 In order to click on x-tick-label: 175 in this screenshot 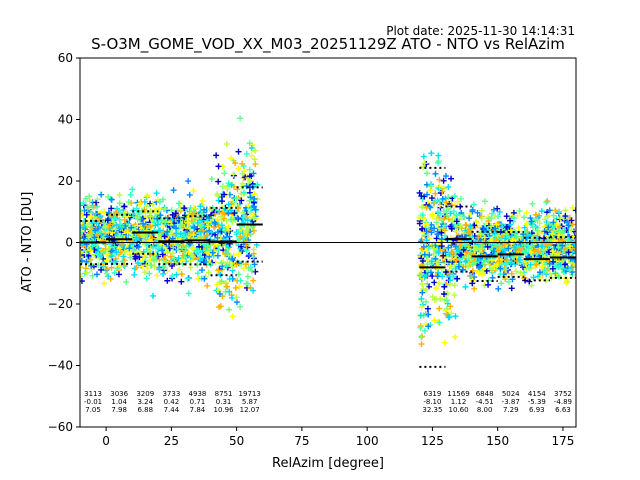, I will do `click(562, 441)`.